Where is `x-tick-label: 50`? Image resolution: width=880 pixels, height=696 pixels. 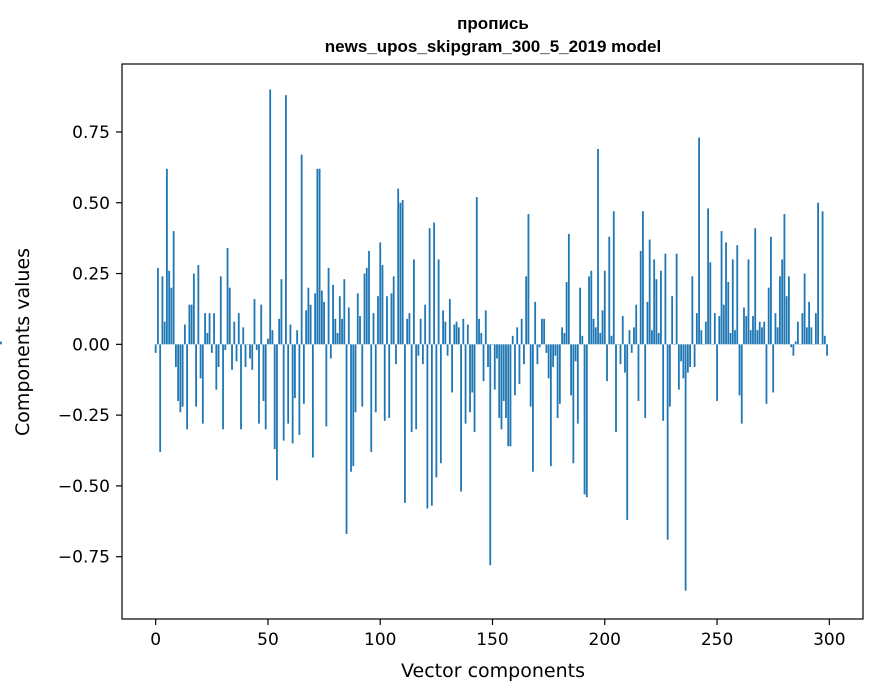 x-tick-label: 50 is located at coordinates (268, 640).